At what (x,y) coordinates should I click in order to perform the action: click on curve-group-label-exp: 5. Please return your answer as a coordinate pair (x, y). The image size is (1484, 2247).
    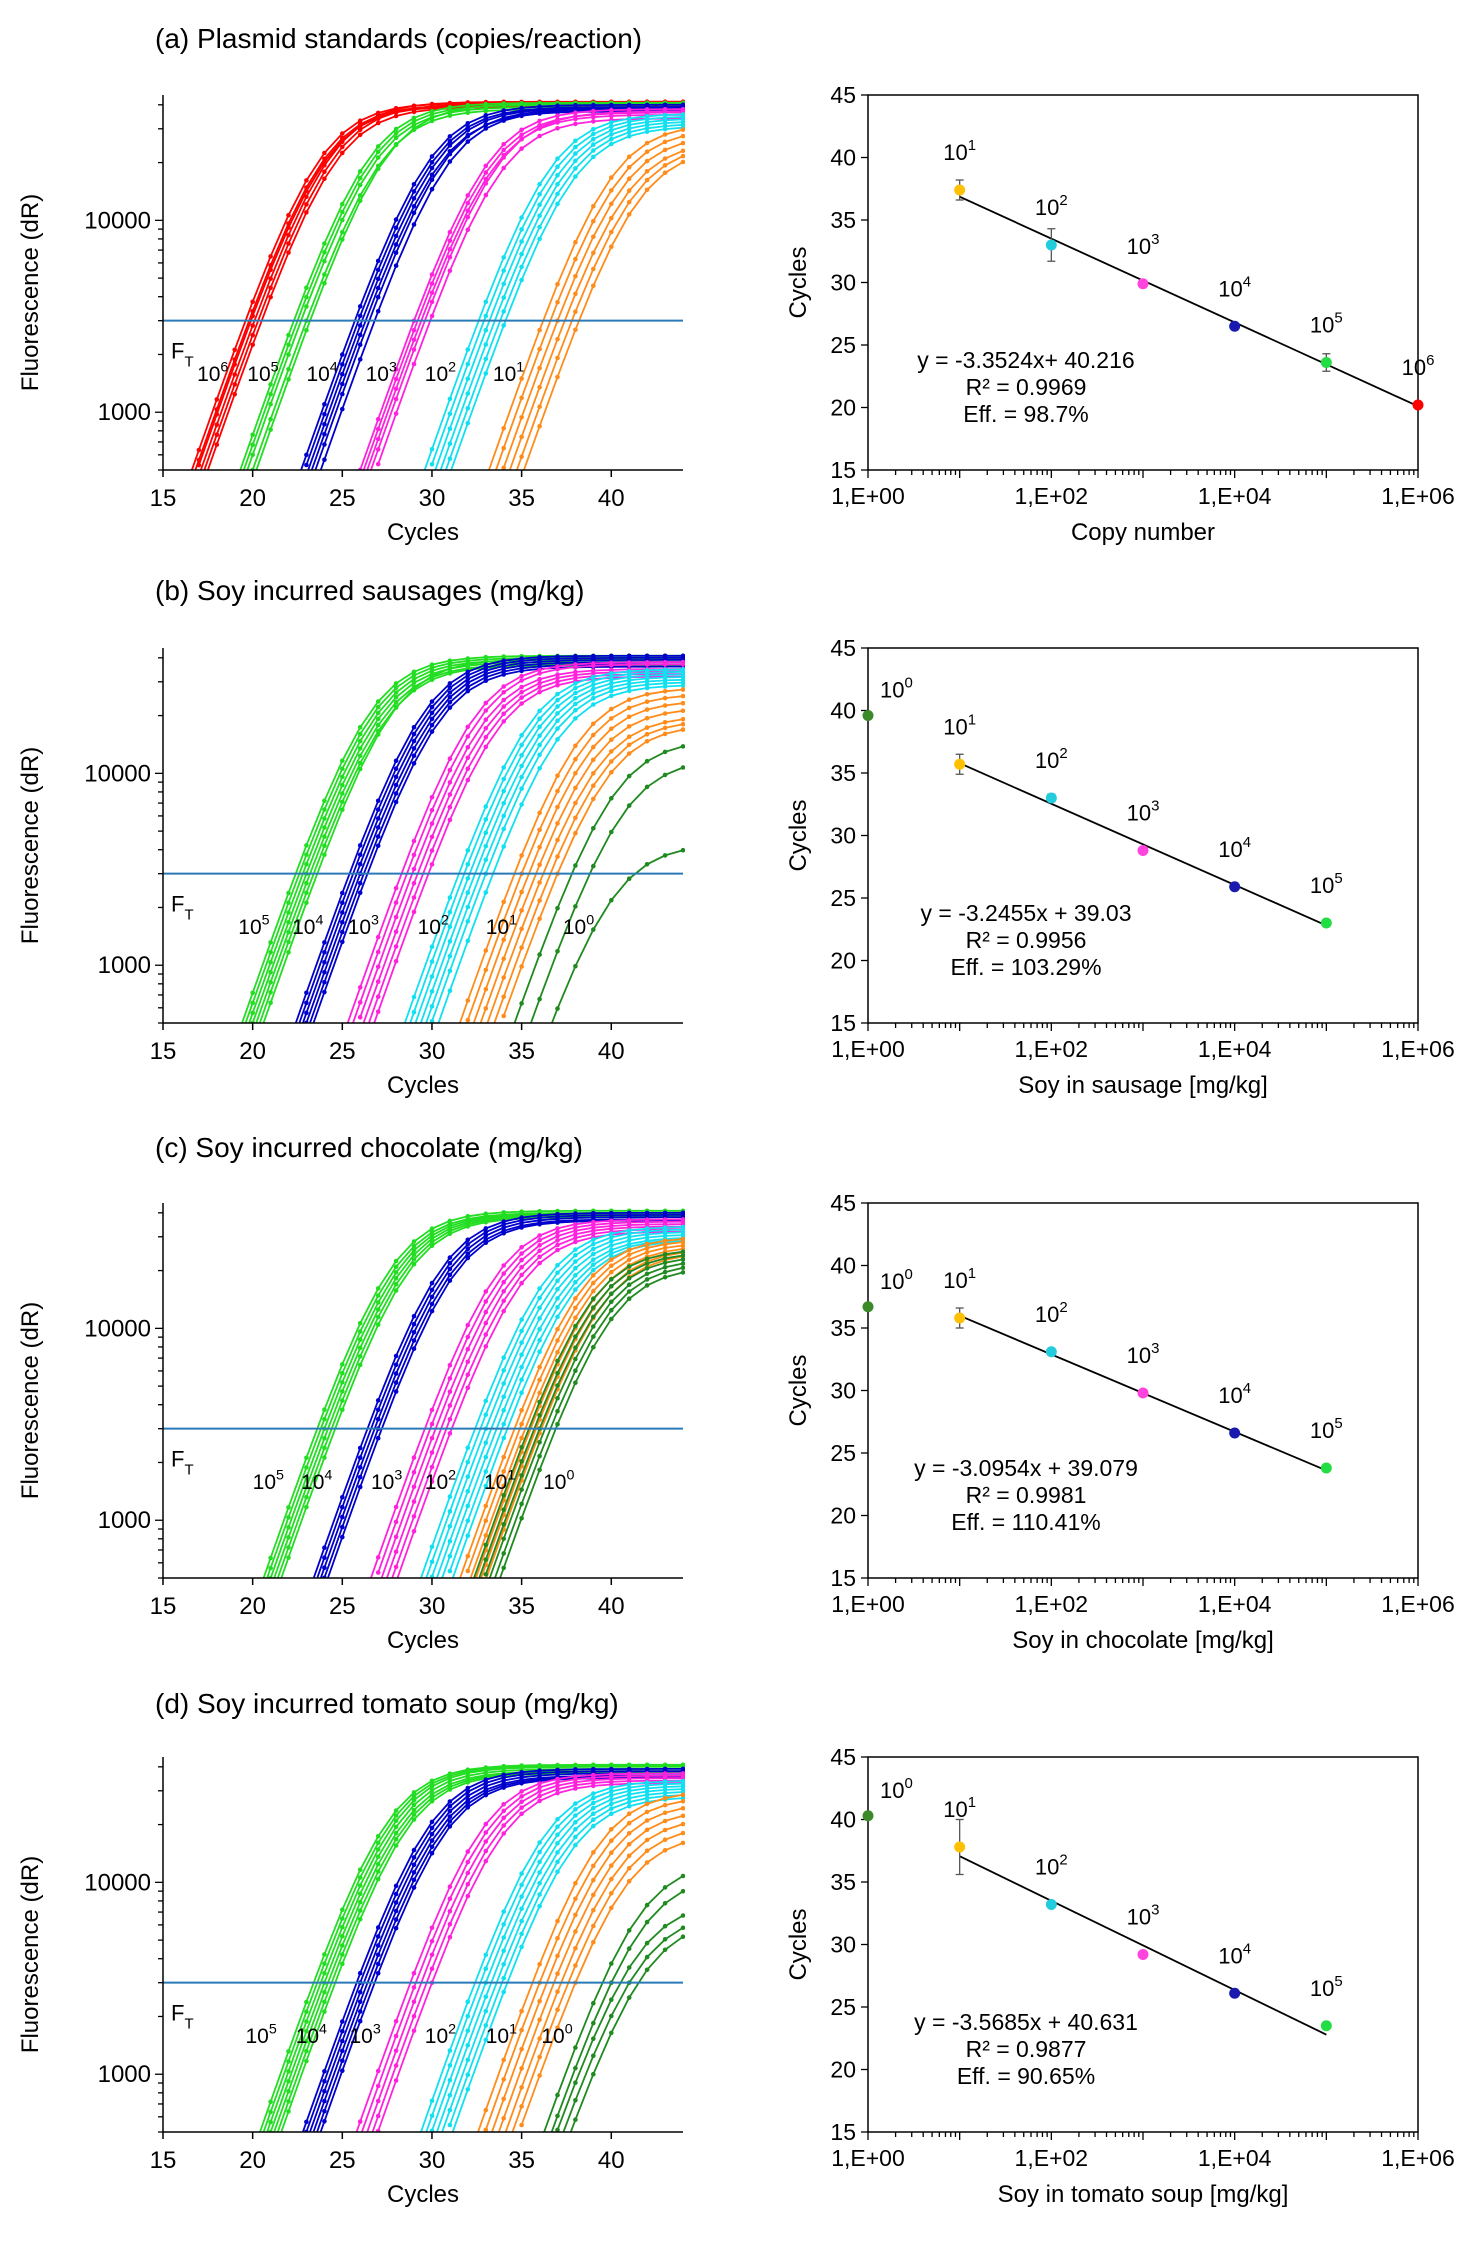
    Looking at the image, I should click on (275, 368).